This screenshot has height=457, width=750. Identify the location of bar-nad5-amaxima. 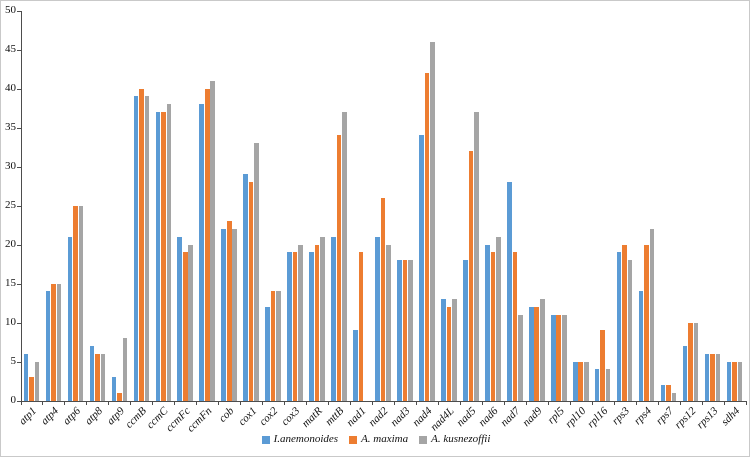
(471, 275).